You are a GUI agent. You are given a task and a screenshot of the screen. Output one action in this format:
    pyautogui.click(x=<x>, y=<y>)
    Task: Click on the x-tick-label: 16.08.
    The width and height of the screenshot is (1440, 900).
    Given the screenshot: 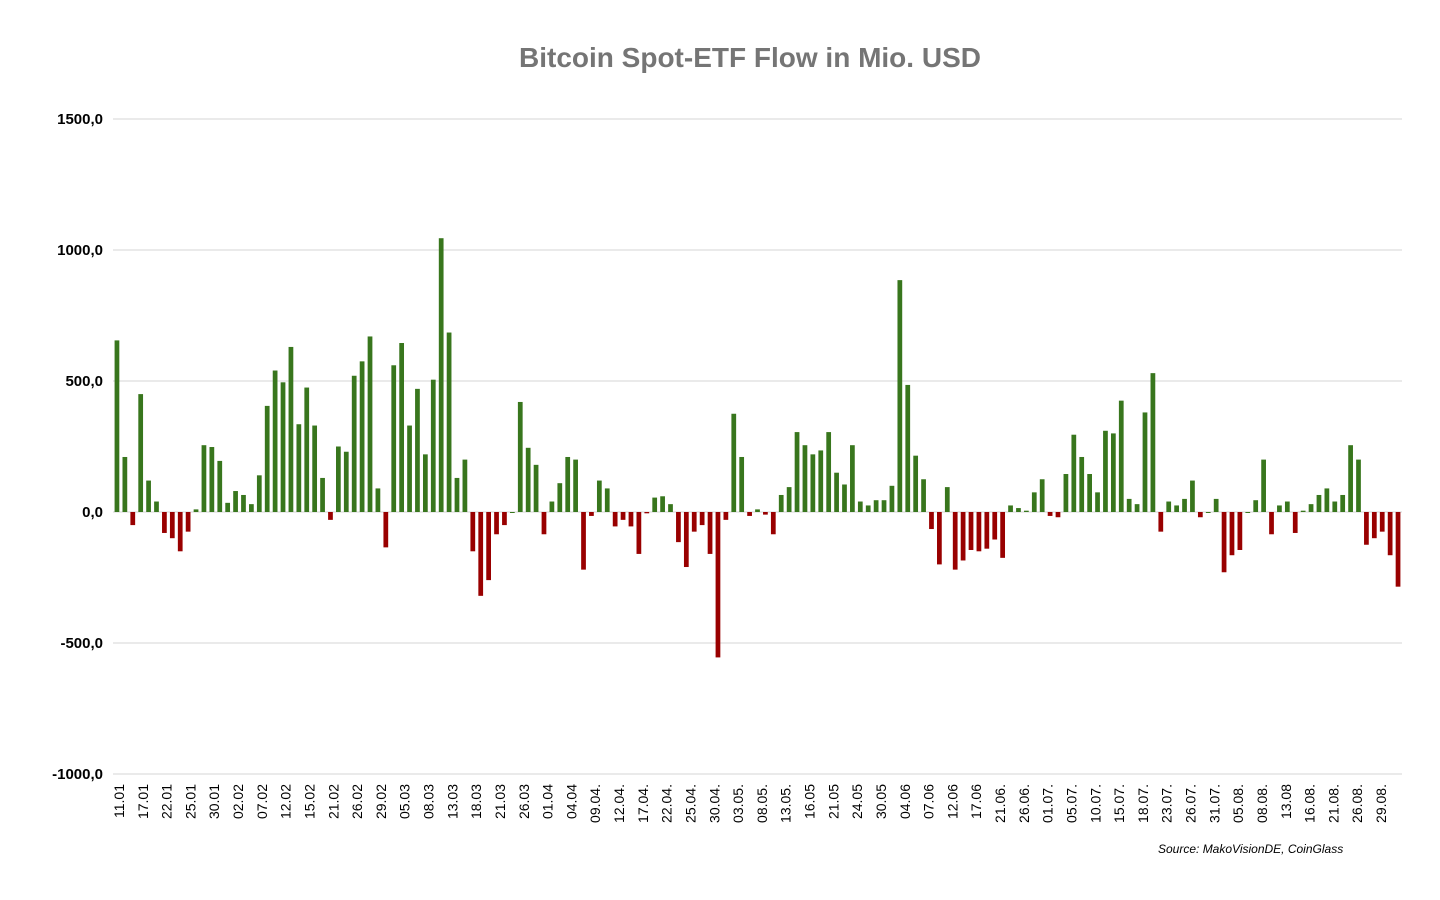 What is the action you would take?
    pyautogui.click(x=1310, y=803)
    